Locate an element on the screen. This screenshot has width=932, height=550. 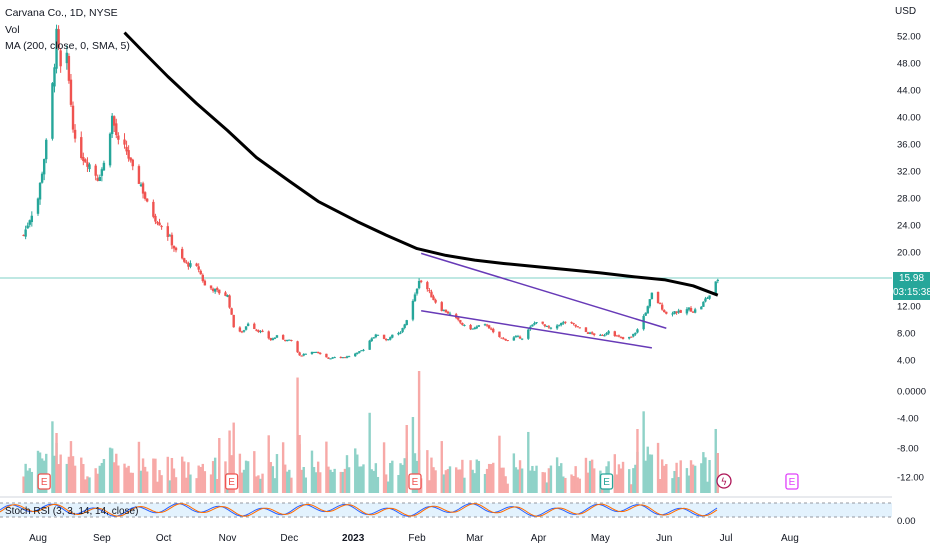
price-tick-label: 36.00 is located at coordinates (909, 145).